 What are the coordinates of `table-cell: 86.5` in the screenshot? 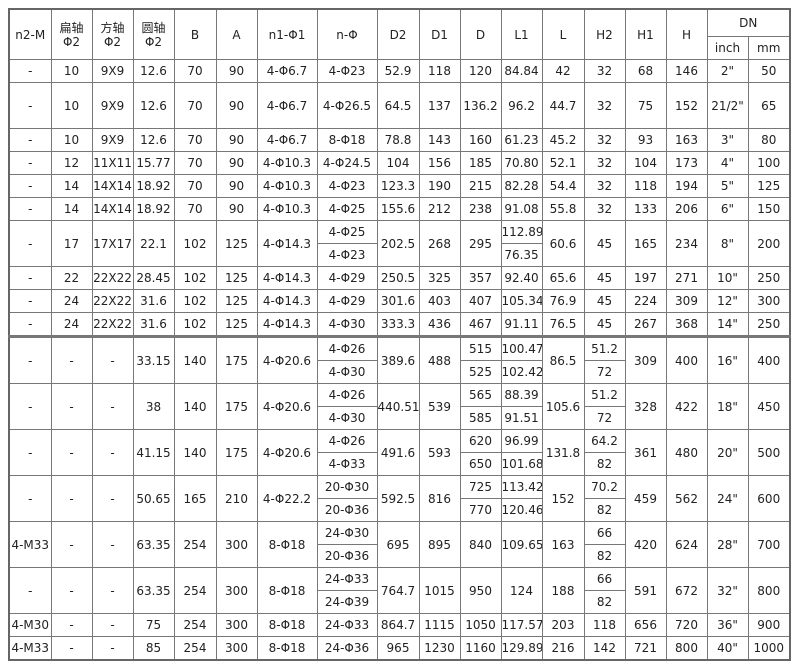 It's located at (563, 359).